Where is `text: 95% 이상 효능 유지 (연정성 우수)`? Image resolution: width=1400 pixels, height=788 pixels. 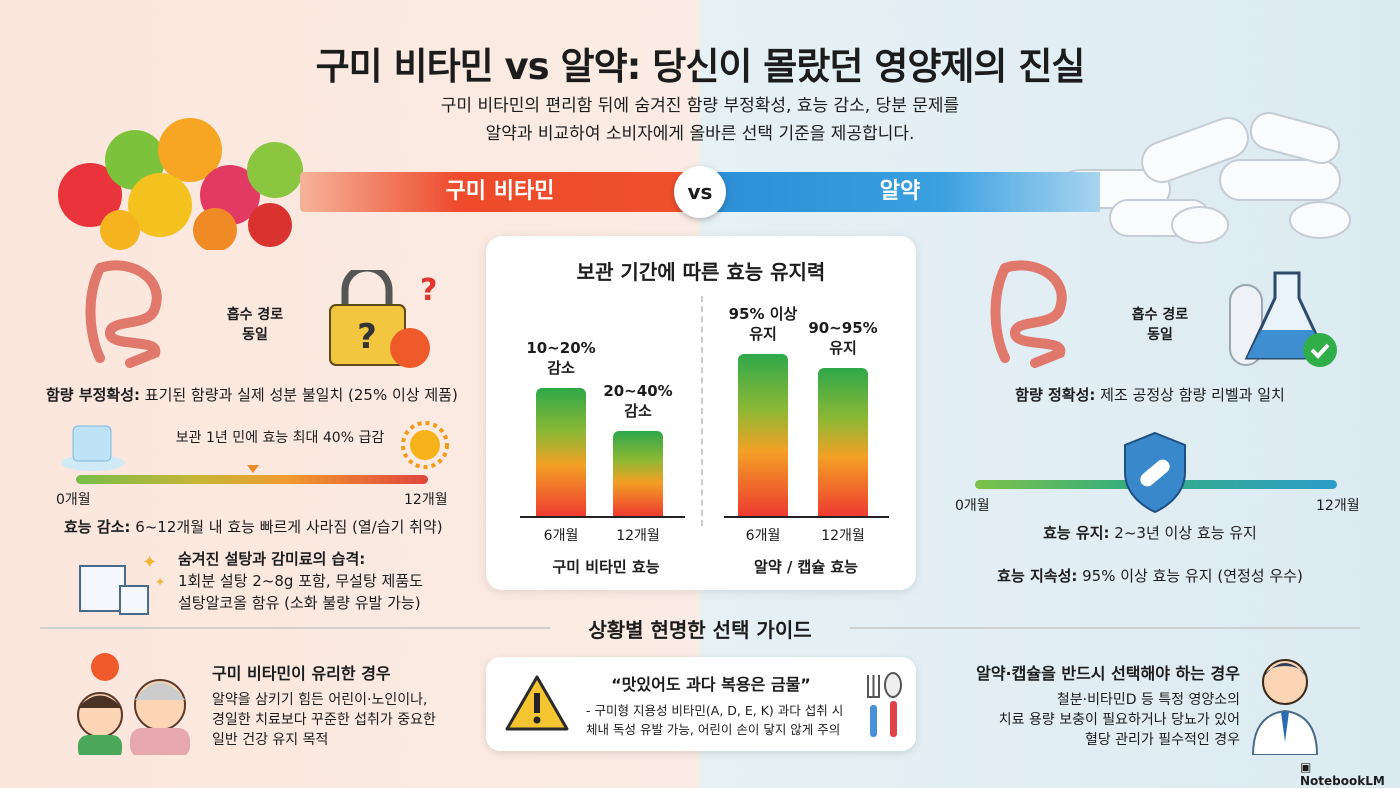
text: 95% 이상 효능 유지 (연정성 우수) is located at coordinates (1190, 576).